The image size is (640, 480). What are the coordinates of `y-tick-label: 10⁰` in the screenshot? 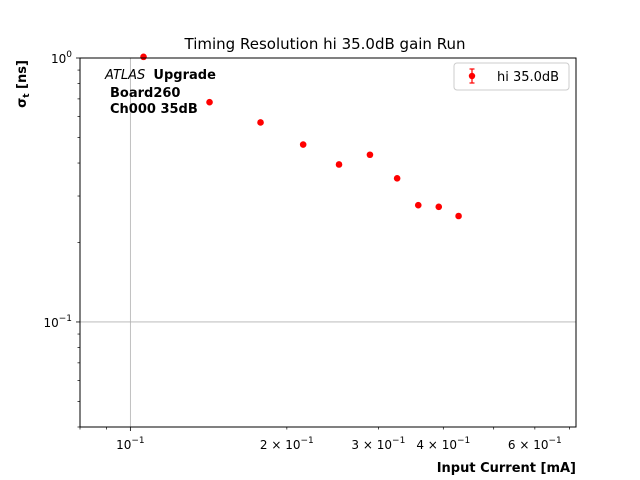 It's located at (61, 58).